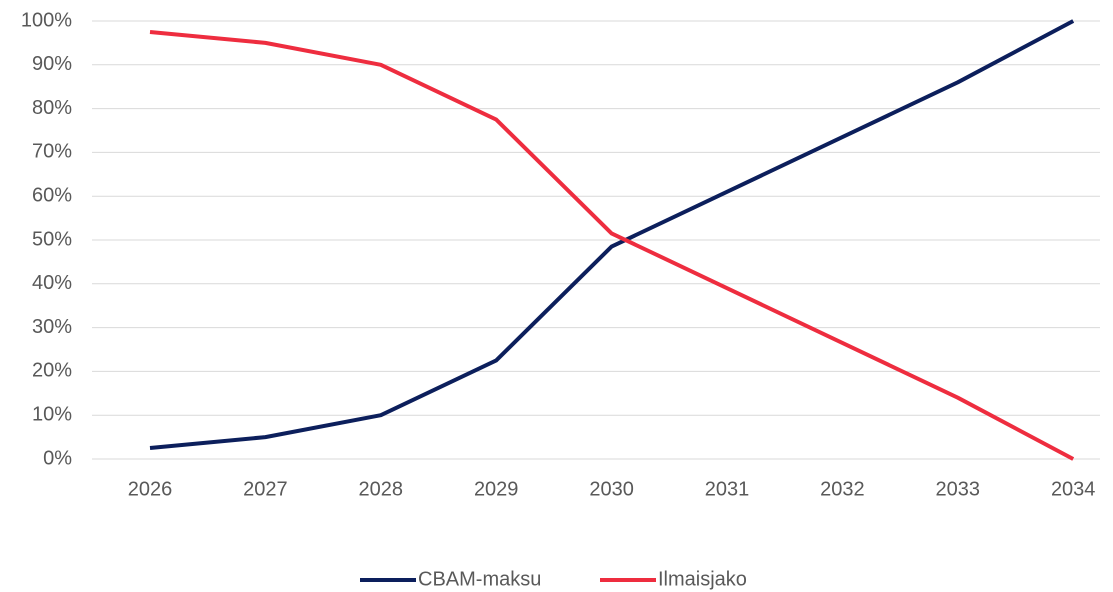  I want to click on y-tick-label: 80%, so click(52, 108).